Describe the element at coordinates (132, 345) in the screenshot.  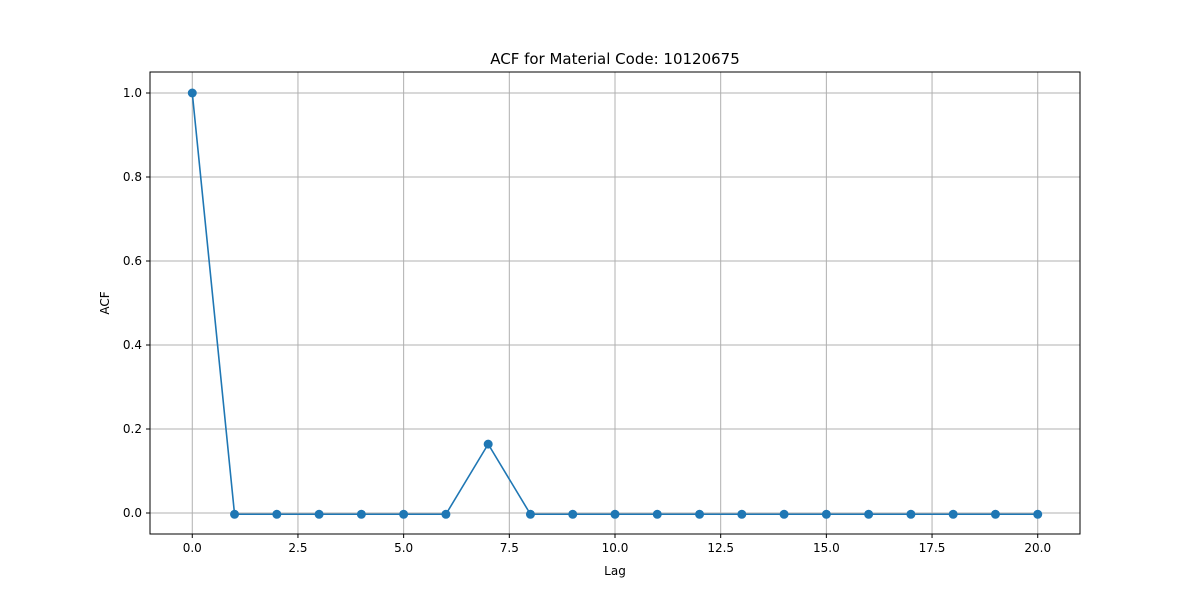
I see `y-tick-label: 0.4` at that location.